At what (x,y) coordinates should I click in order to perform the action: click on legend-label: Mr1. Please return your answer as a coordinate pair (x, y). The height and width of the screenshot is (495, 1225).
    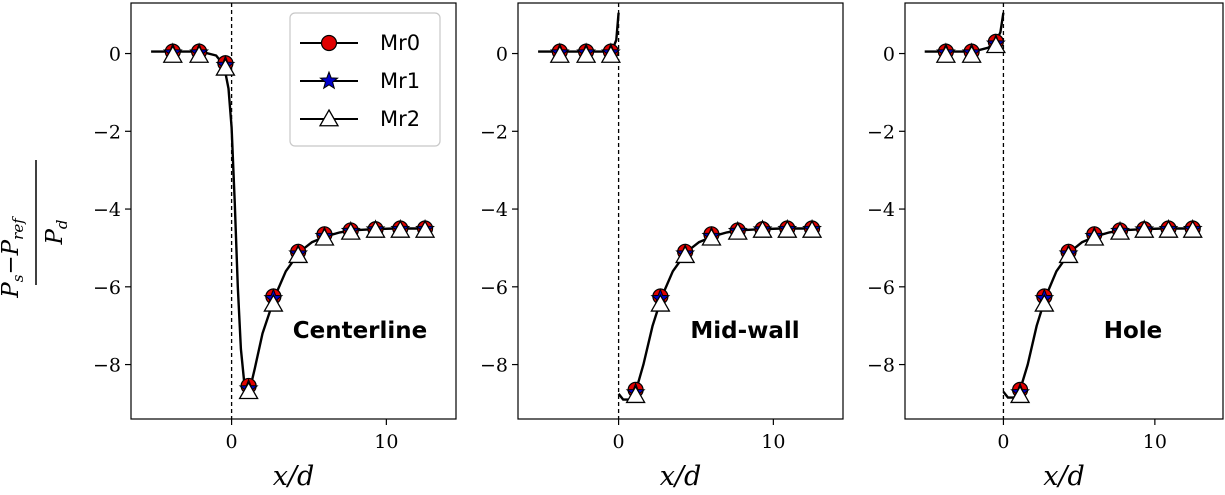
    Looking at the image, I should click on (400, 81).